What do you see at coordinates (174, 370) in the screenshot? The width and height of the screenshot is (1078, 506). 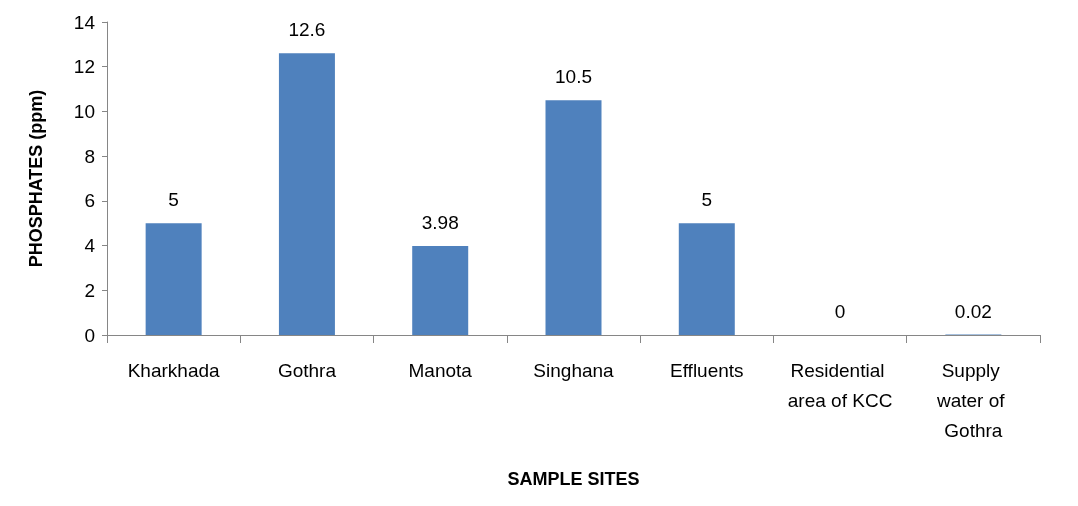 I see `x-tick-label: Kharkhada` at bounding box center [174, 370].